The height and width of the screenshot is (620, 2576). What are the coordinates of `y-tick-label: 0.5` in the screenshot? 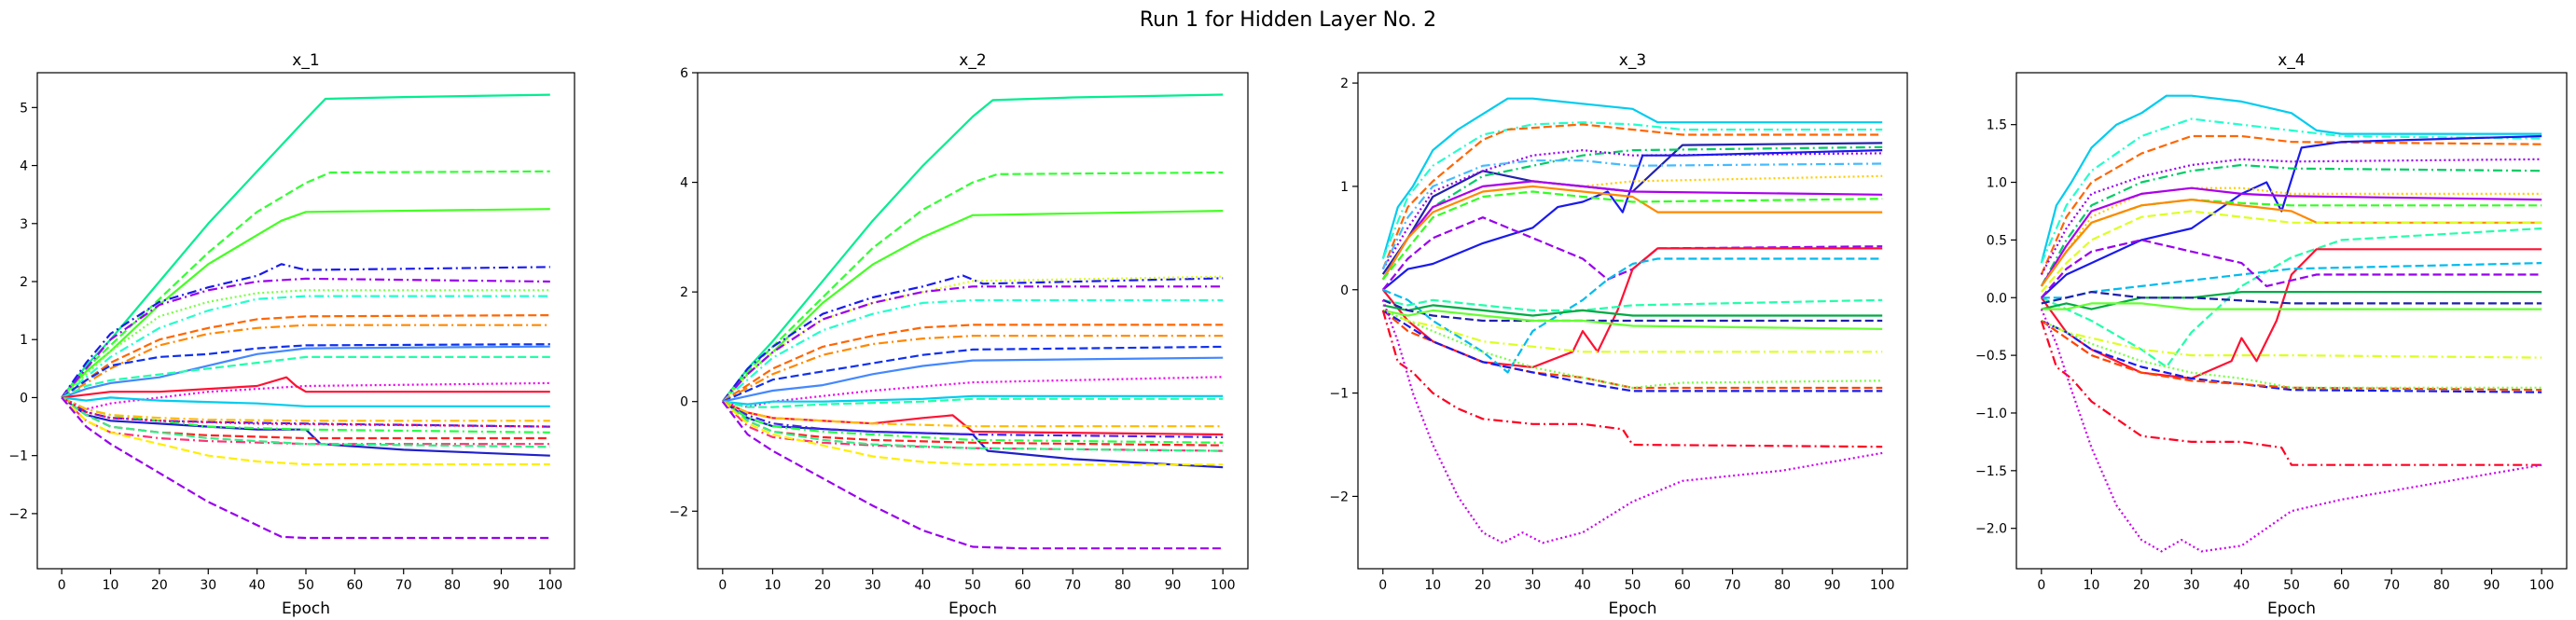 It's located at (1997, 240).